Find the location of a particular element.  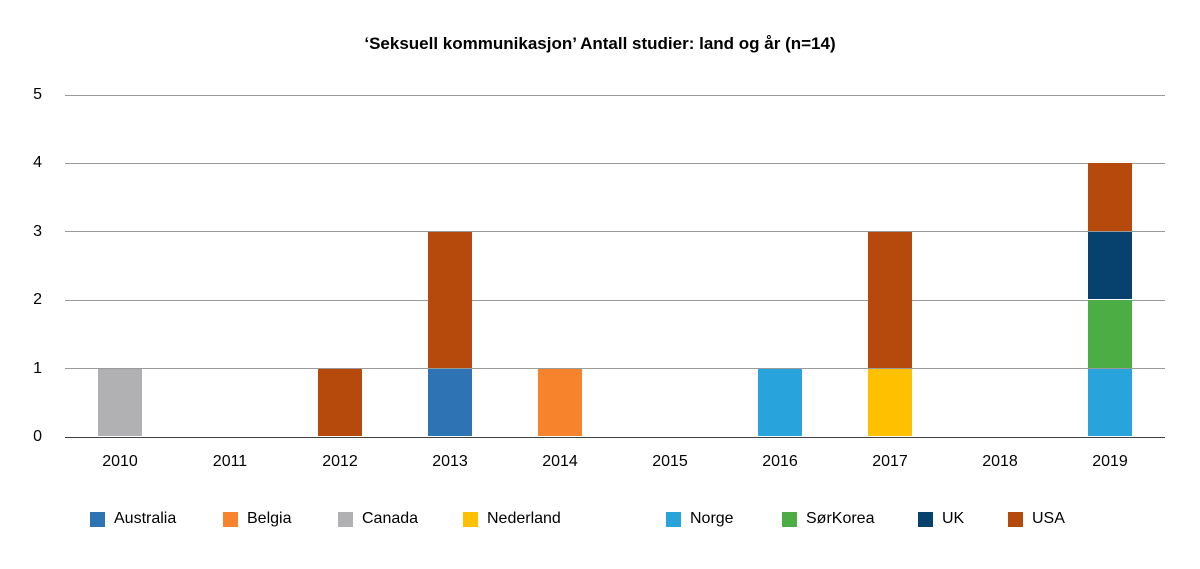

x-tick-label-2019: 2019 is located at coordinates (1110, 461).